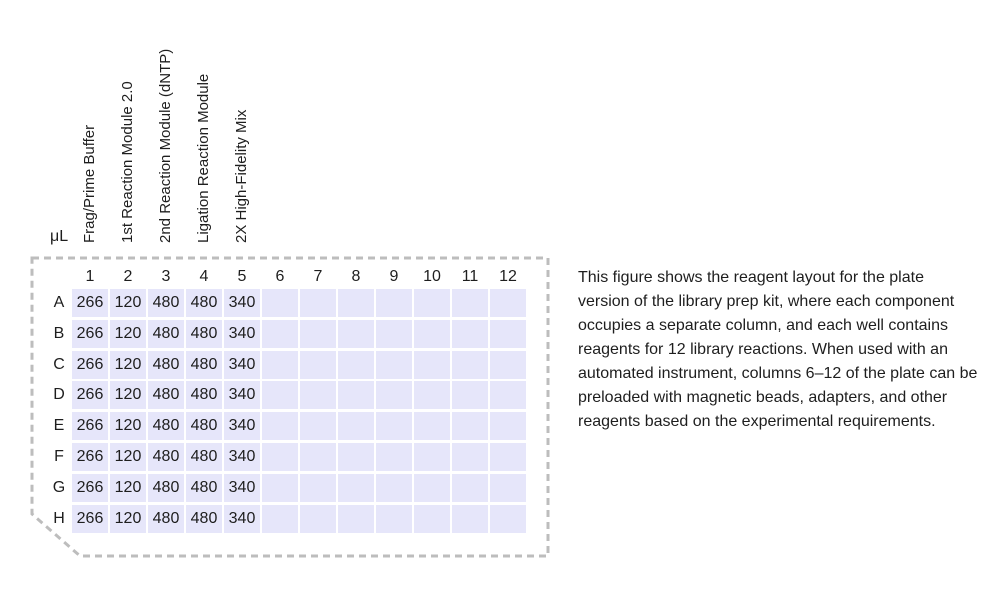 The image size is (994, 609). I want to click on column-number: 5, so click(242, 276).